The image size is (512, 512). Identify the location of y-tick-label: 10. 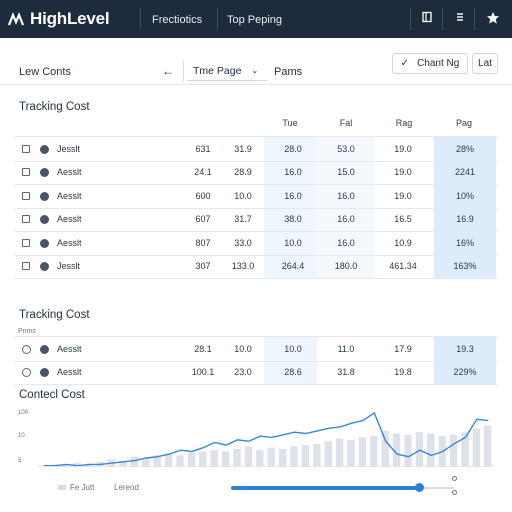
(21, 436).